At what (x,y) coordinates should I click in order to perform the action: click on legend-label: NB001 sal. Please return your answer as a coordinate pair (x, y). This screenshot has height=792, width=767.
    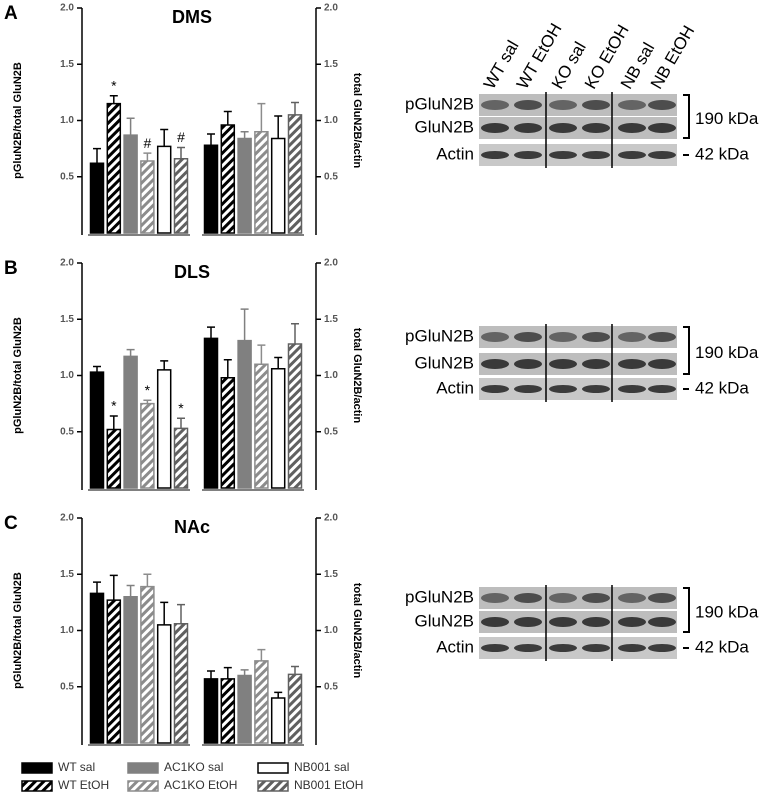
    Looking at the image, I should click on (321, 767).